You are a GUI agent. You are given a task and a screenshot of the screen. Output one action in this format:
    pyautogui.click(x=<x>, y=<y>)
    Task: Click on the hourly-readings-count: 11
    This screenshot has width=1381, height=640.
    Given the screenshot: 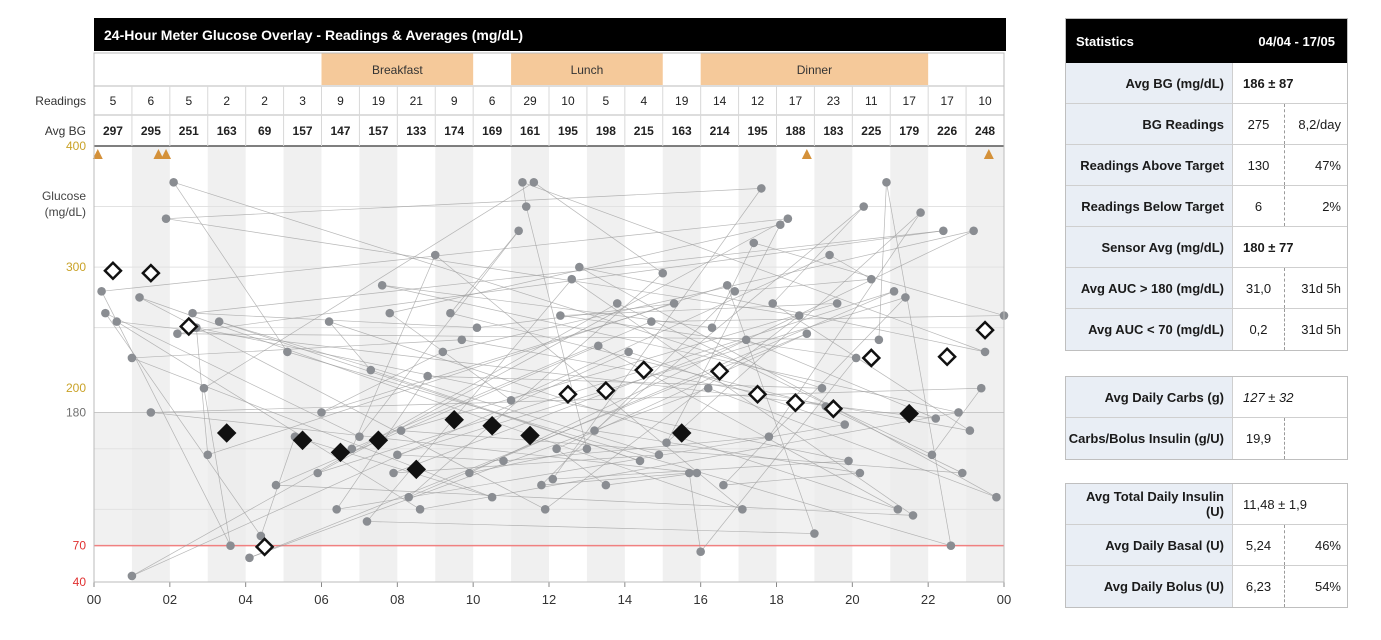 What is the action you would take?
    pyautogui.click(x=871, y=101)
    